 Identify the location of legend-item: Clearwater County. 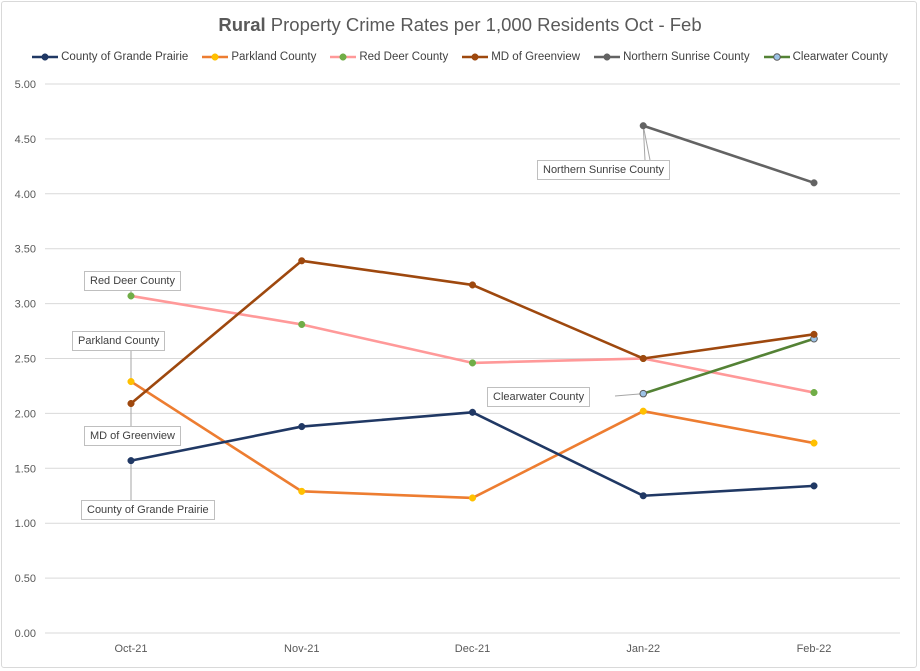
(825, 57).